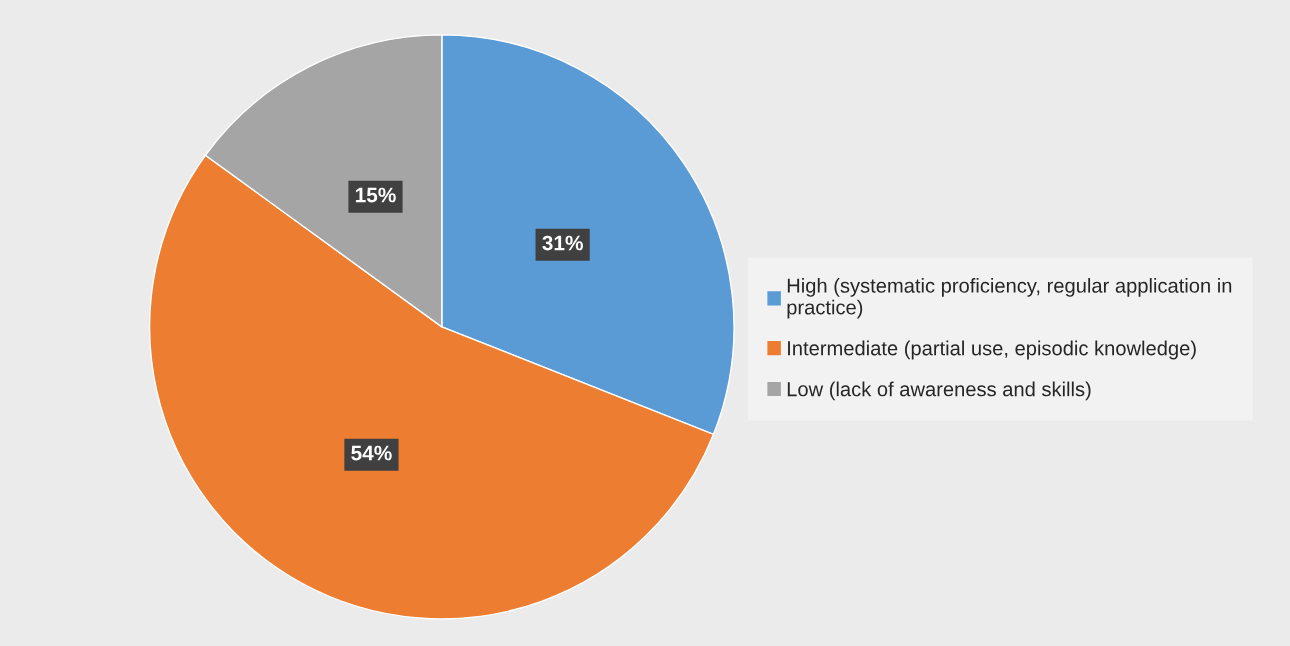 Image resolution: width=1290 pixels, height=646 pixels. What do you see at coordinates (992, 350) in the screenshot?
I see `legend-label: Intermediate (partial use, episodic knowledge)` at bounding box center [992, 350].